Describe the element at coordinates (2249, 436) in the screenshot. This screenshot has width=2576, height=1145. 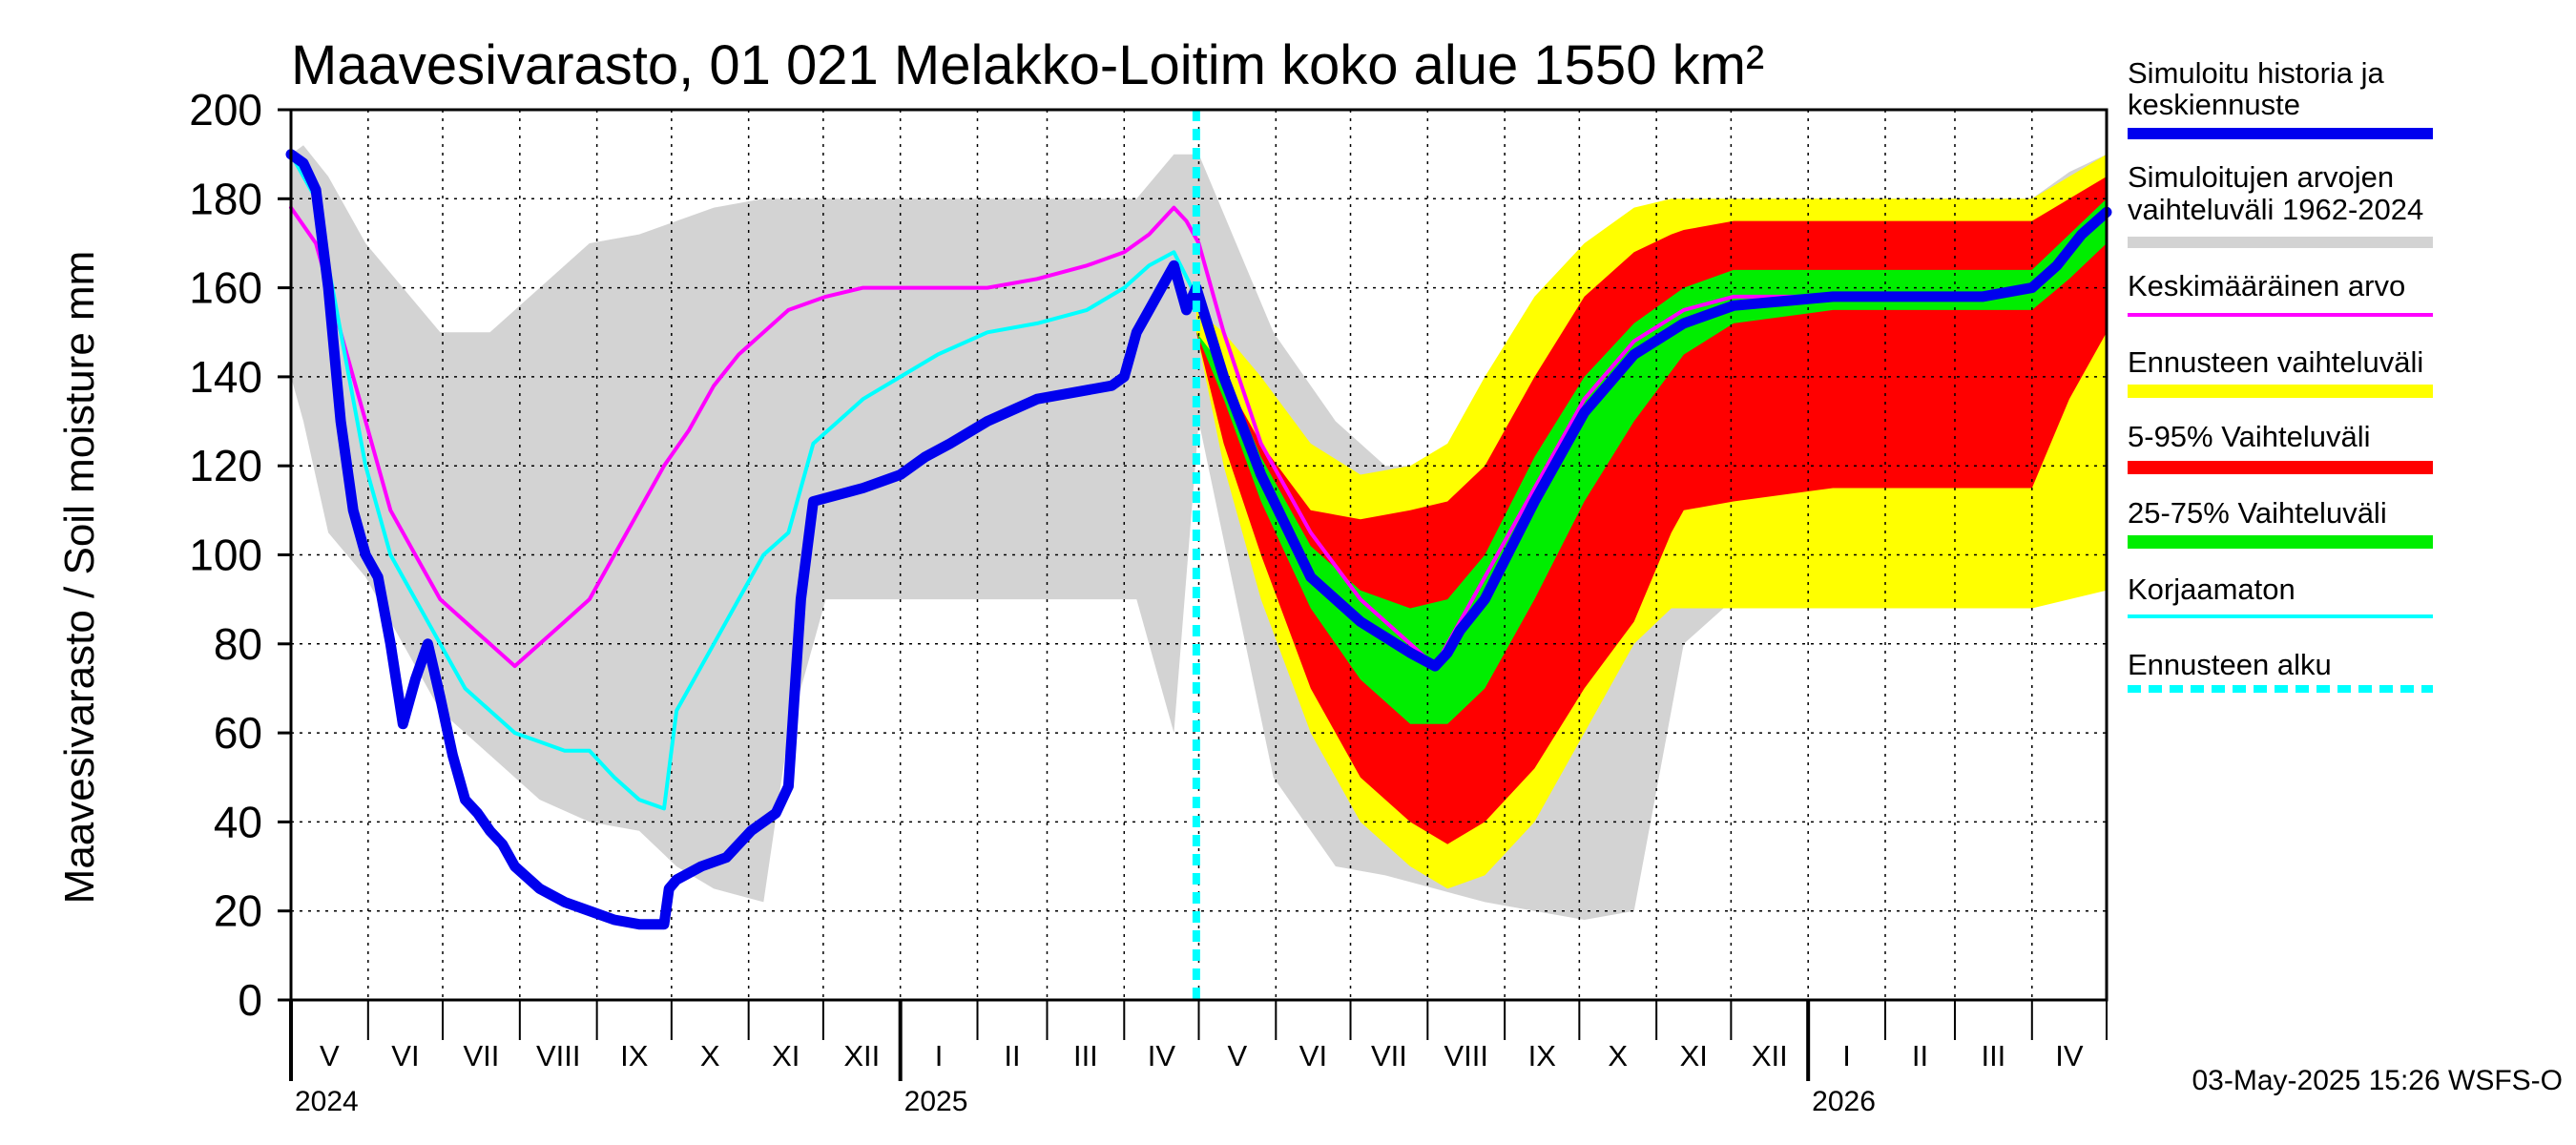
I see `legend-label-4: 5-95% Vaihteluväli` at that location.